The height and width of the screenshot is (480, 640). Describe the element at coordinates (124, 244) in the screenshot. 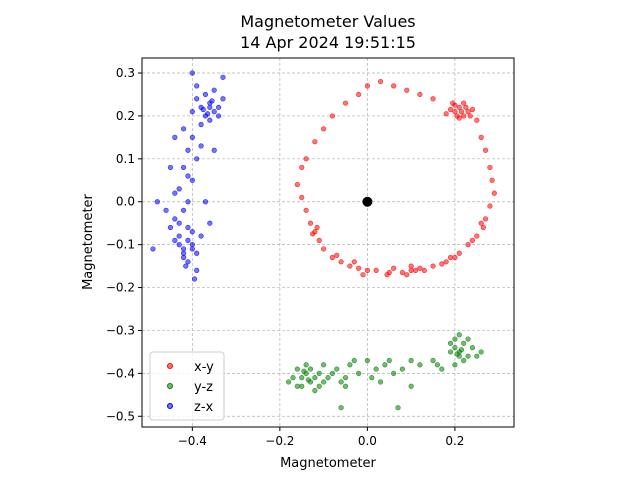

I see `y-axis-ticks: −0.5 −0.4 −0.3 −0.2 −0.1 0.0 0.1 0.2 0.3` at that location.